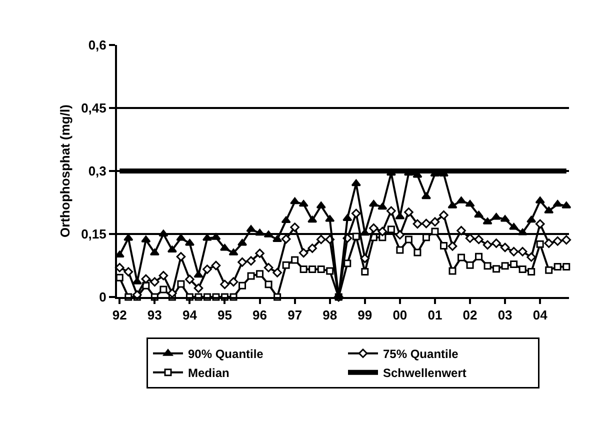 The image size is (592, 426). I want to click on y-tick-label: 0,3, so click(97, 171).